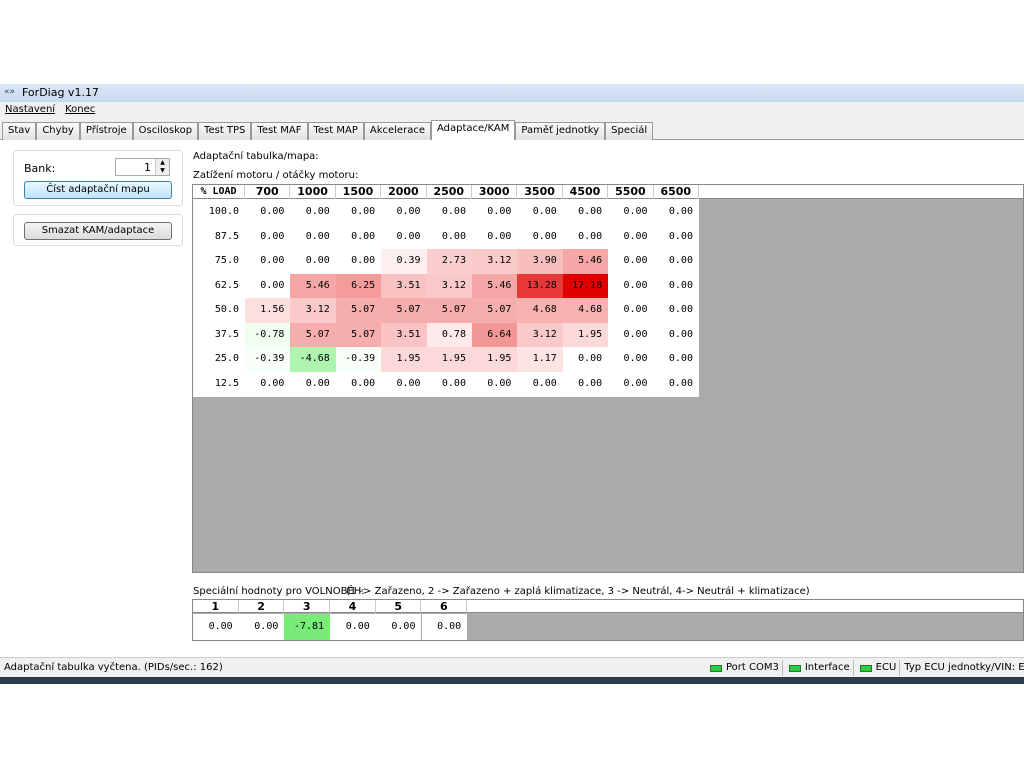  I want to click on row-label: 50.0, so click(226, 309).